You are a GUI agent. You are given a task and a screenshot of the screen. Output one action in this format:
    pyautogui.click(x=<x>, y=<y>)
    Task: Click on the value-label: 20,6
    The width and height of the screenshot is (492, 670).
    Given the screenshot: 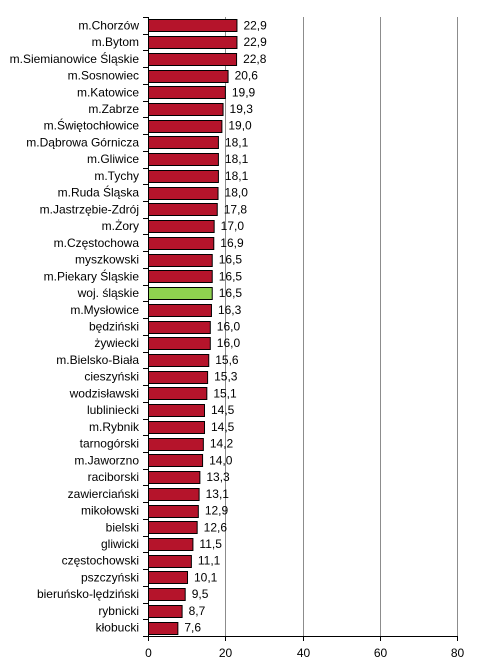 What is the action you would take?
    pyautogui.click(x=247, y=76)
    